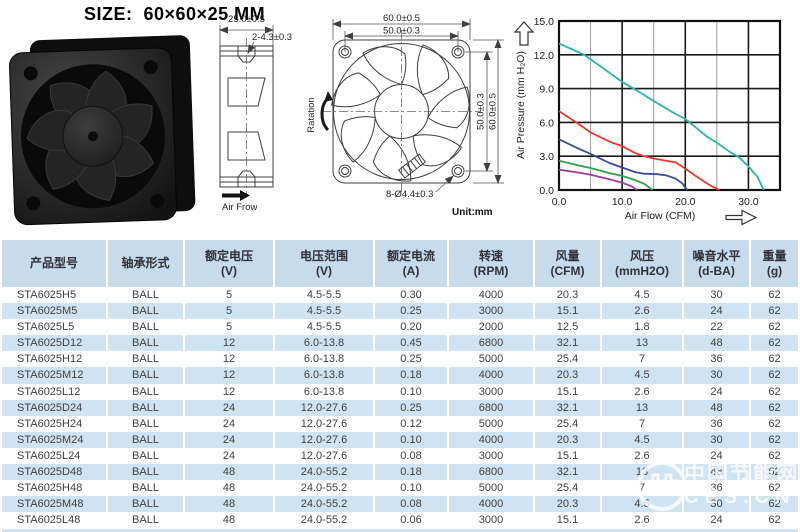 Image resolution: width=800 pixels, height=532 pixels. What do you see at coordinates (401, 18) in the screenshot?
I see `front-outer-width-dim: 60.0±0.5` at bounding box center [401, 18].